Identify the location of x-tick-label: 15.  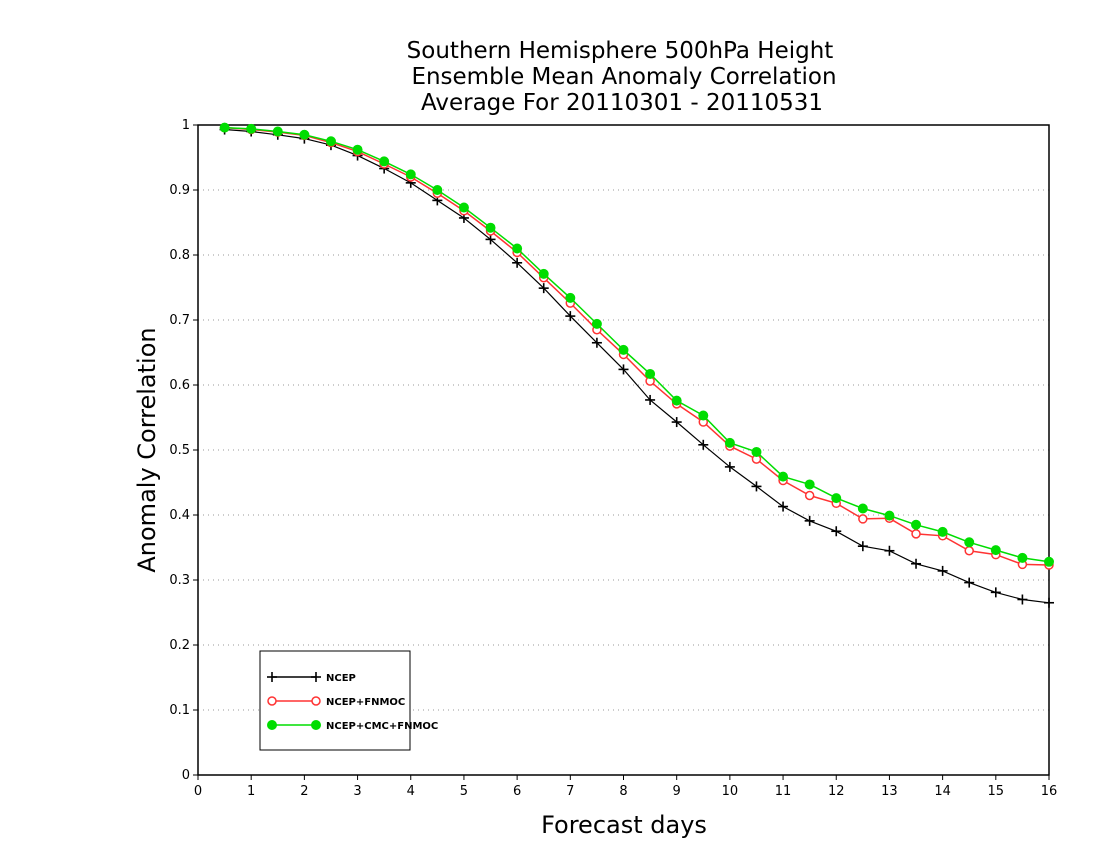
(996, 791).